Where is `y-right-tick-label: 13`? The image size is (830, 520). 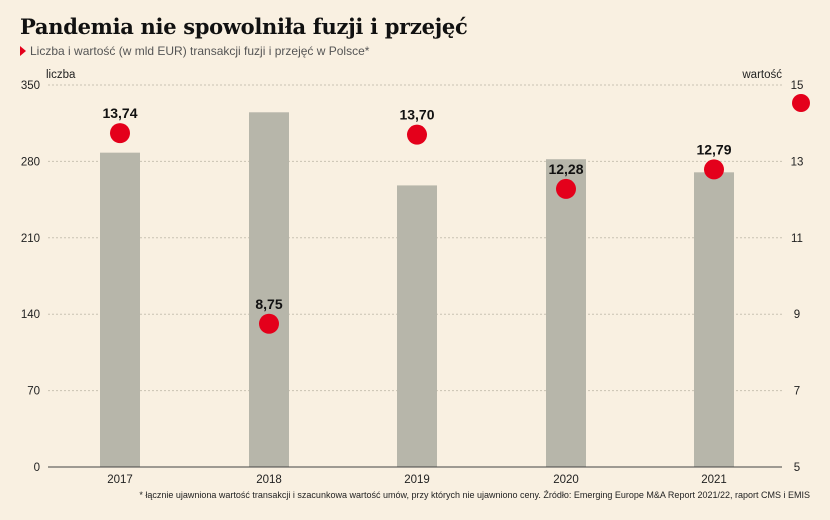
y-right-tick-label: 13 is located at coordinates (797, 162).